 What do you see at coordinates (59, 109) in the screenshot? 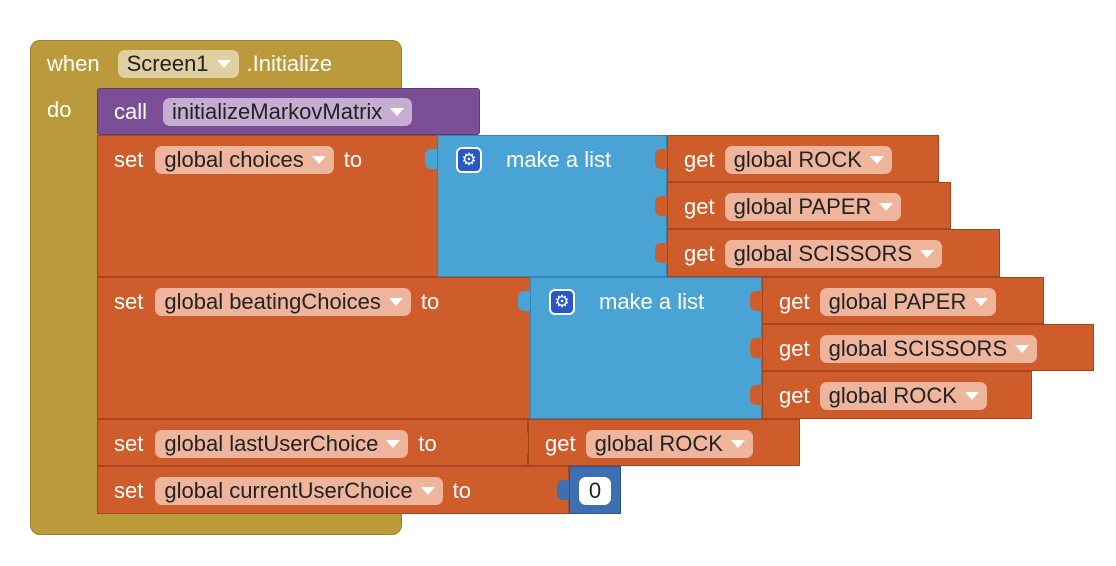
I see `do-label: do` at bounding box center [59, 109].